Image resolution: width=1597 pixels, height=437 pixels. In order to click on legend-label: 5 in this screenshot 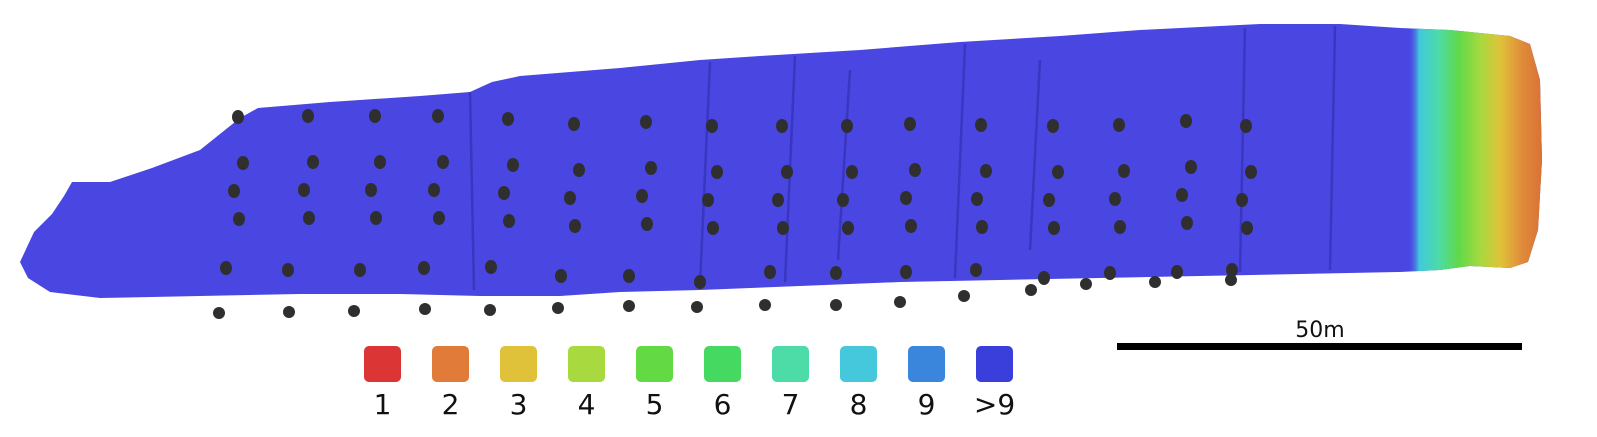, I will do `click(654, 404)`.